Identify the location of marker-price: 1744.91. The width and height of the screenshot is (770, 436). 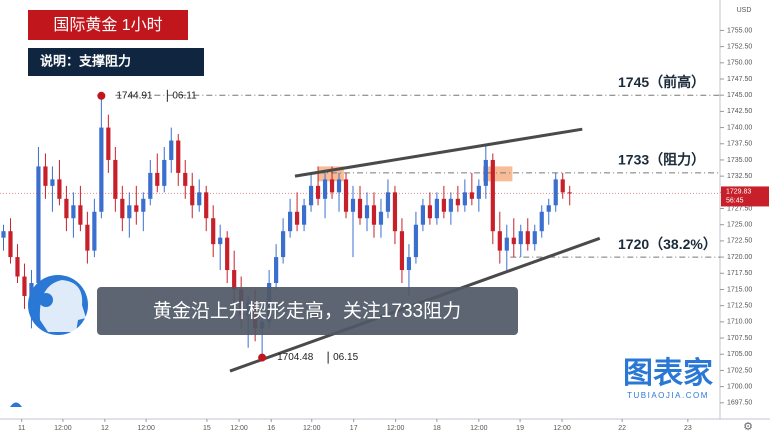
(134, 95).